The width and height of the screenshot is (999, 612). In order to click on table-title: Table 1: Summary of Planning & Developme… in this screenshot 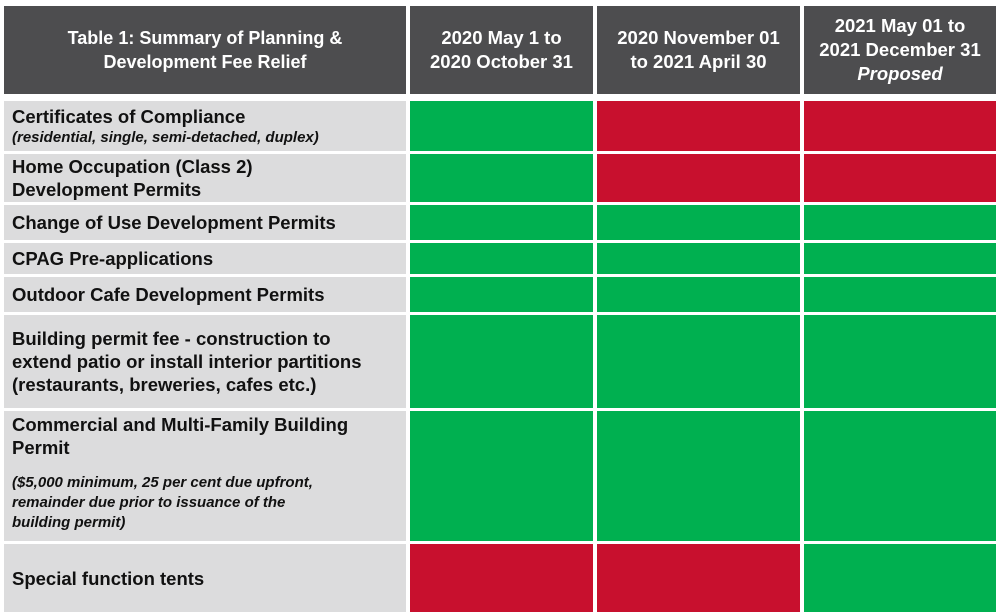, I will do `click(205, 50)`.